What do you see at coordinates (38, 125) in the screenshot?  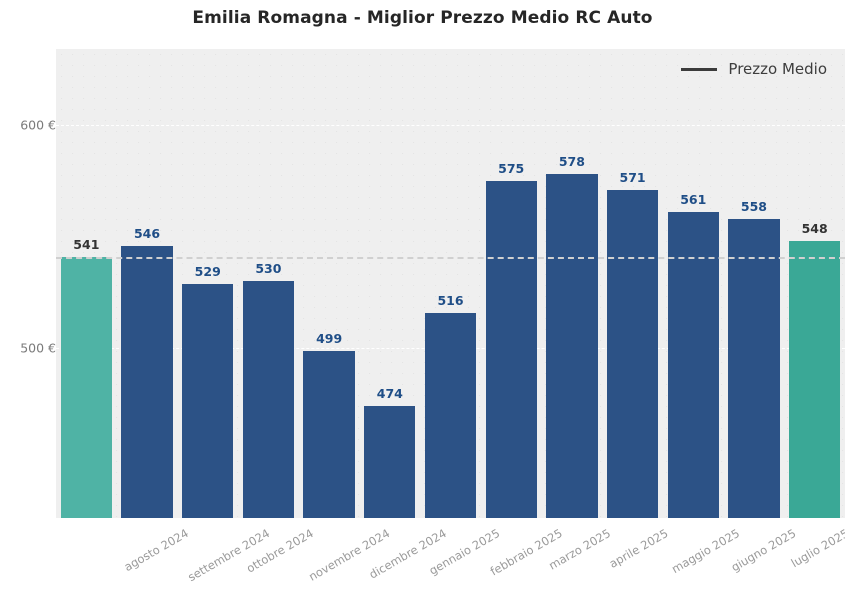 I see `y-axis-tick-label: 600 €` at bounding box center [38, 125].